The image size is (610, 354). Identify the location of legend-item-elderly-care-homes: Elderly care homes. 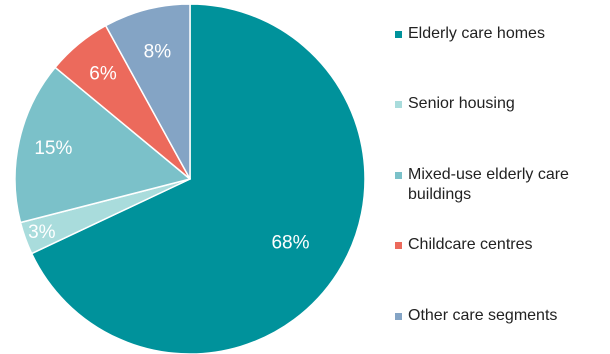
(470, 34).